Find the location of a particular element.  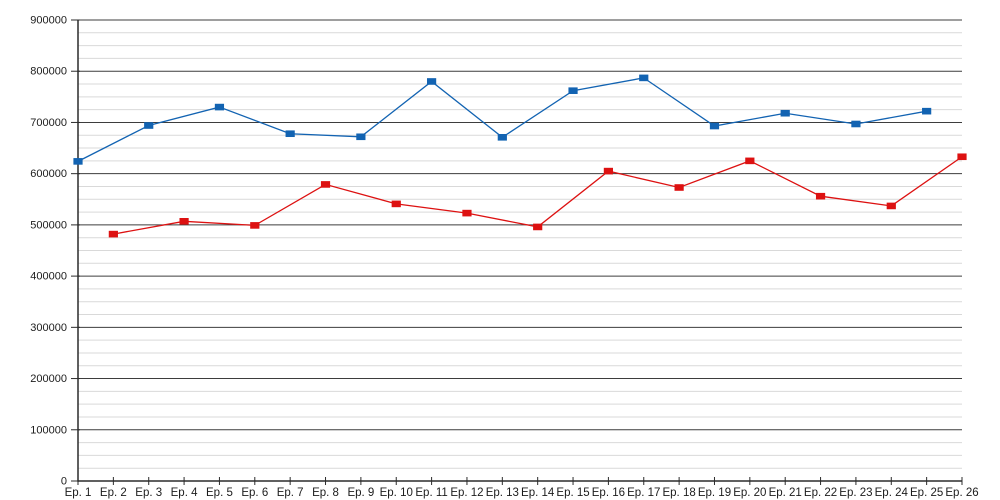

x-axis-tick-label: Ep. 11 is located at coordinates (431, 493).